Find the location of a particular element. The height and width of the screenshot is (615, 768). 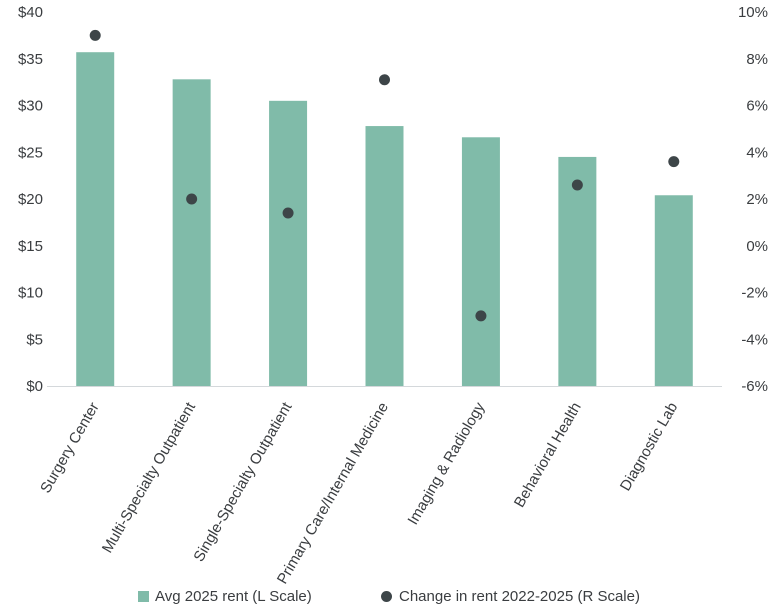

category-label: Diagnostic Lab is located at coordinates (649, 447).